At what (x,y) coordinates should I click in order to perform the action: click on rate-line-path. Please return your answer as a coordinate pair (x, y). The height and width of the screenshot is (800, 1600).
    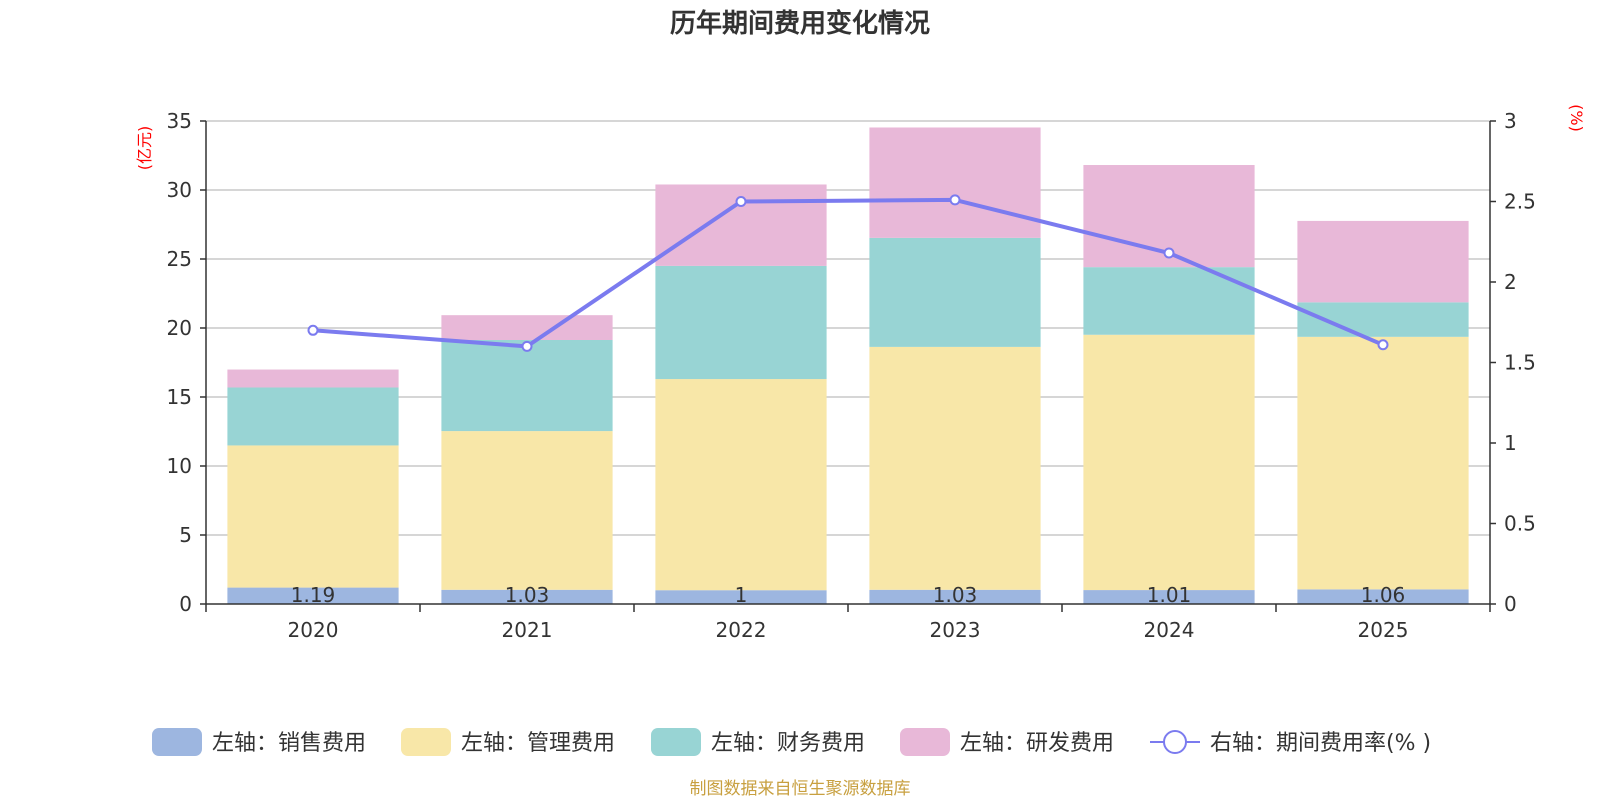
    Looking at the image, I should click on (848, 273).